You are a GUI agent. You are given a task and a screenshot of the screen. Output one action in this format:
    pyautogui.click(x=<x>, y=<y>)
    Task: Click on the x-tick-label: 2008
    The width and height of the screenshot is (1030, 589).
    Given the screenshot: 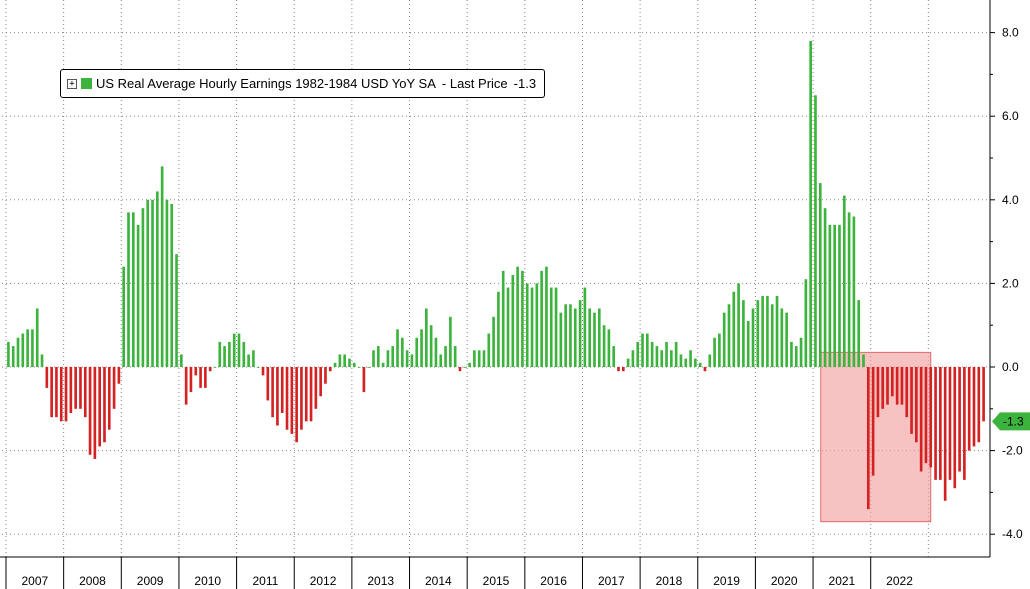 What is the action you would take?
    pyautogui.click(x=92, y=581)
    